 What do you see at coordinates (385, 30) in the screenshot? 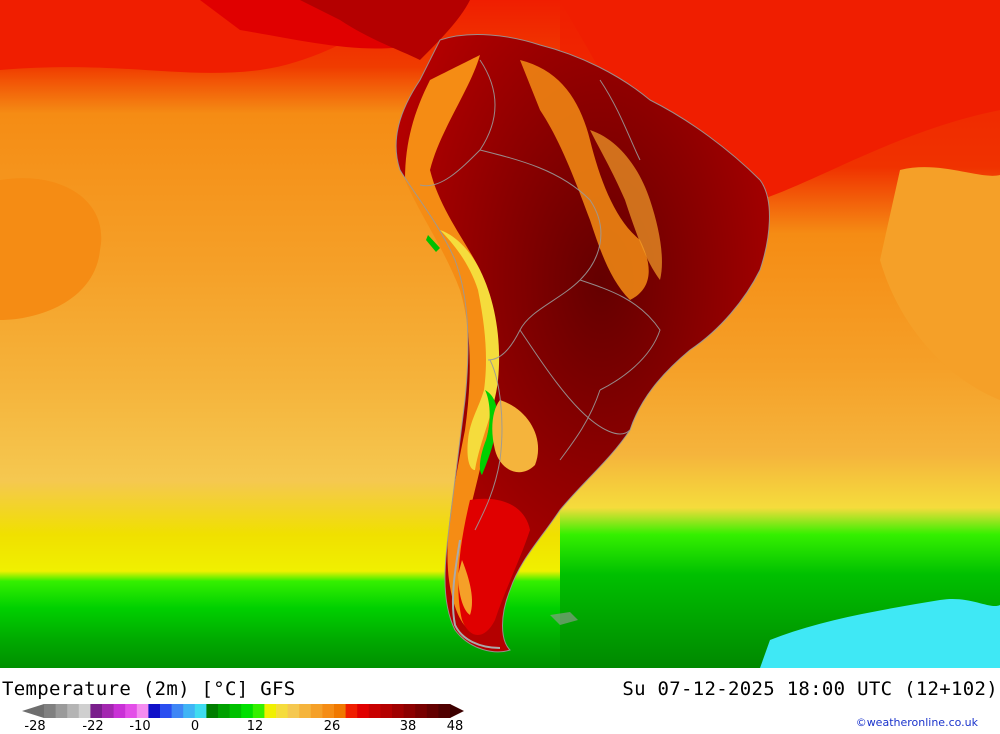
I see `central-america` at bounding box center [385, 30].